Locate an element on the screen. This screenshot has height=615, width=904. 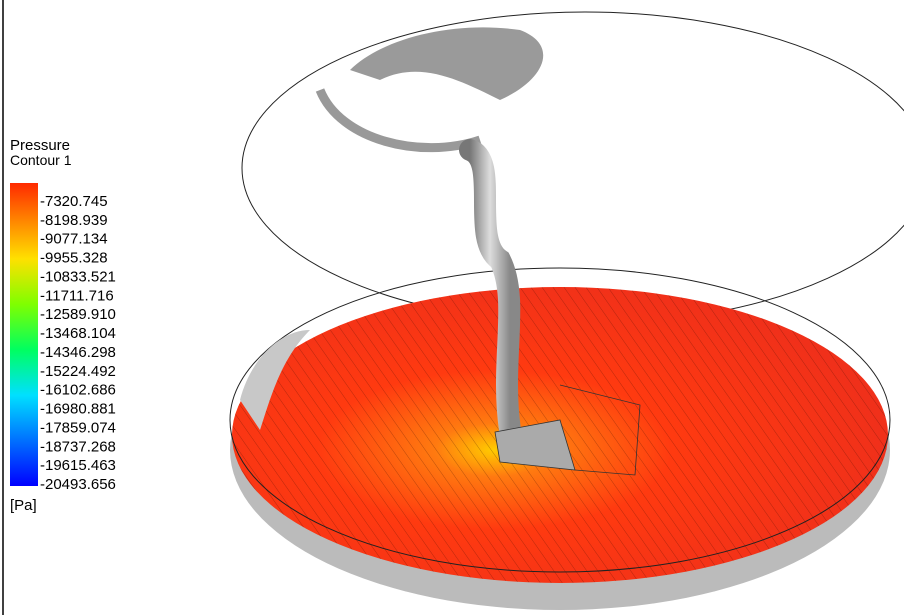
legend-unit: [Pa] is located at coordinates (23, 505).